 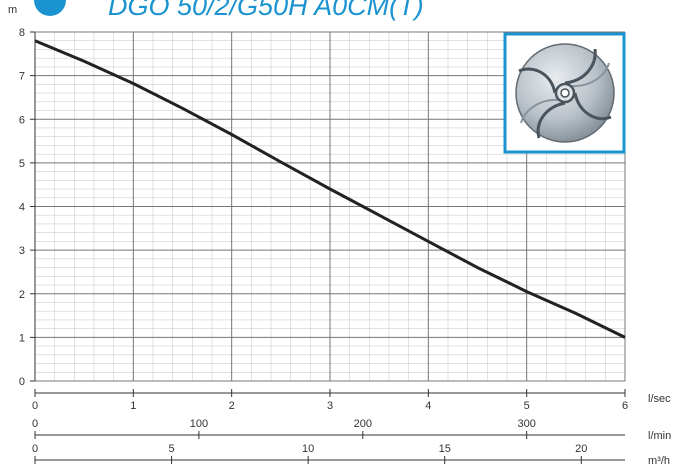 I want to click on x-tick-label: 10, so click(x=308, y=449).